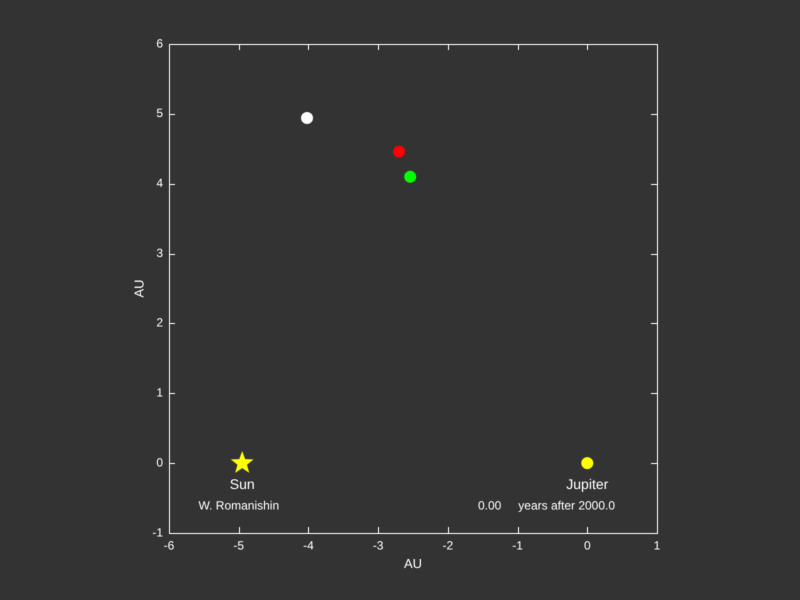  Describe the element at coordinates (158, 532) in the screenshot. I see `y-tick-label: -1` at that location.